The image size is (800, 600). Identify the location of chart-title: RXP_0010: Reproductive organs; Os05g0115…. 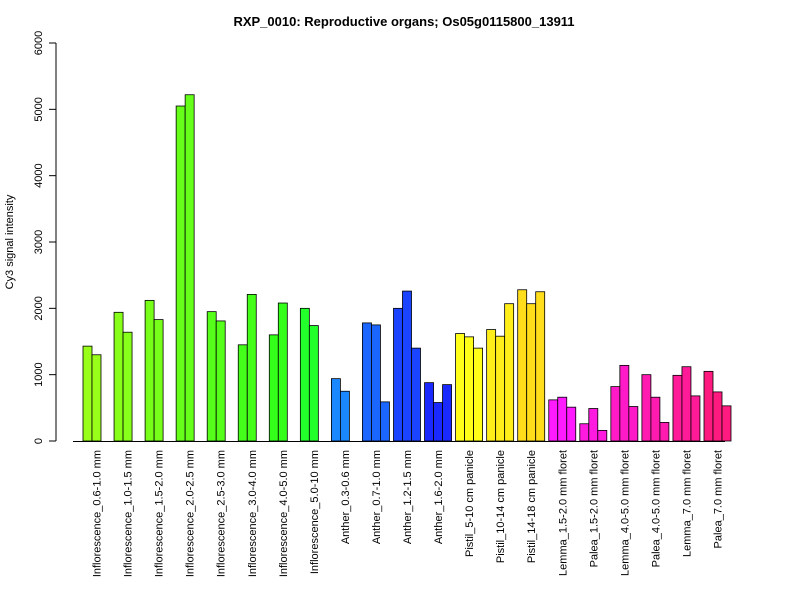
(403, 21).